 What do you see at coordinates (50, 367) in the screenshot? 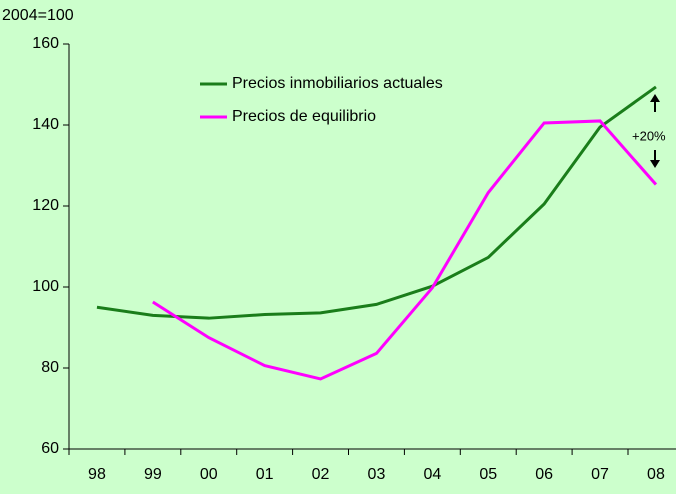
I see `y-tick-label: 80` at bounding box center [50, 367].